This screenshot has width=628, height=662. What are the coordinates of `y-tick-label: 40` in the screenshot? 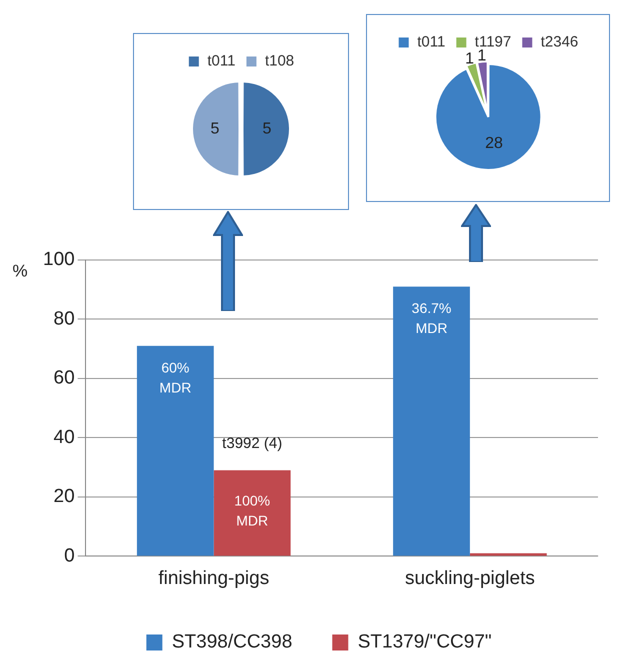 It's located at (64, 437).